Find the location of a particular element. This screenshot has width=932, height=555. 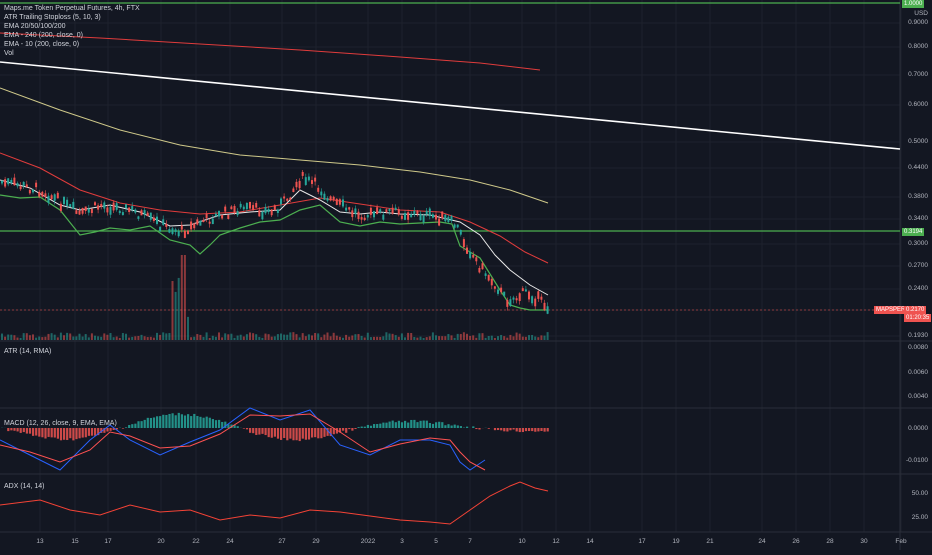

legend-item-ema-240: EMA - 240 (200, close, 0) is located at coordinates (72, 35).